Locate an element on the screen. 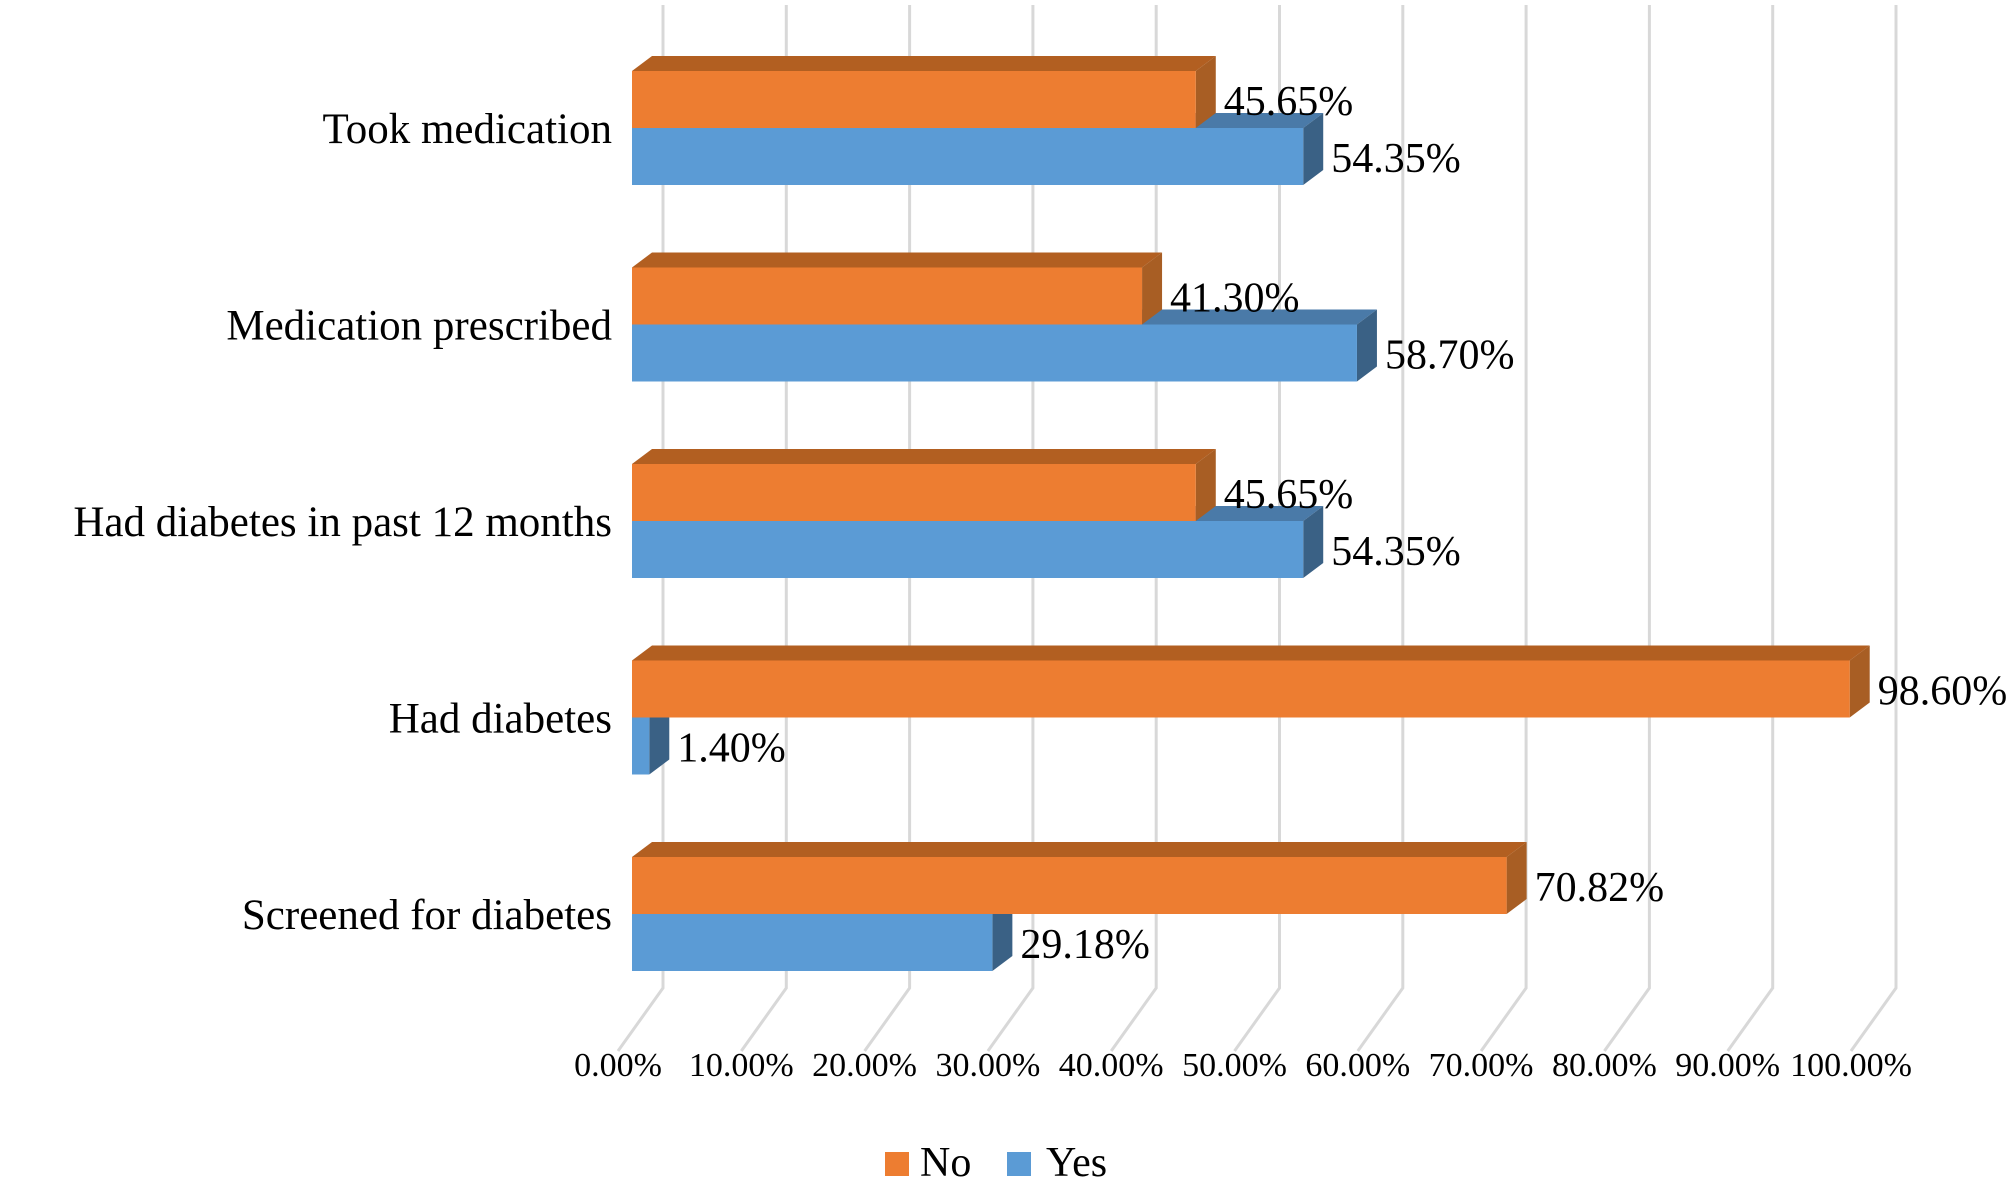 The height and width of the screenshot is (1179, 2008). bar-no-medication-prescribed-side-bevel is located at coordinates (1152, 288).